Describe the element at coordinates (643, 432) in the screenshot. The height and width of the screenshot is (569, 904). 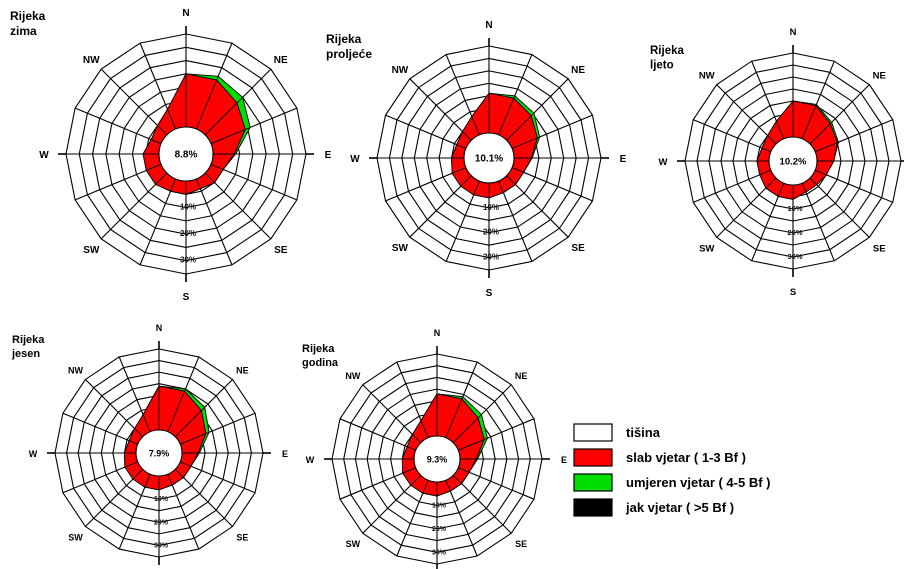
I see `legend-label-calm: tišina` at that location.